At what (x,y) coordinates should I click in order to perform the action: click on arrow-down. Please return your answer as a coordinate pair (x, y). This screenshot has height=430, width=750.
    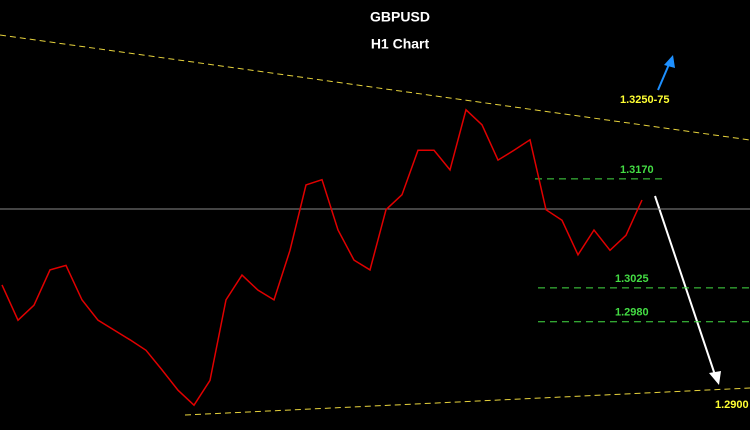
    Looking at the image, I should click on (685, 287).